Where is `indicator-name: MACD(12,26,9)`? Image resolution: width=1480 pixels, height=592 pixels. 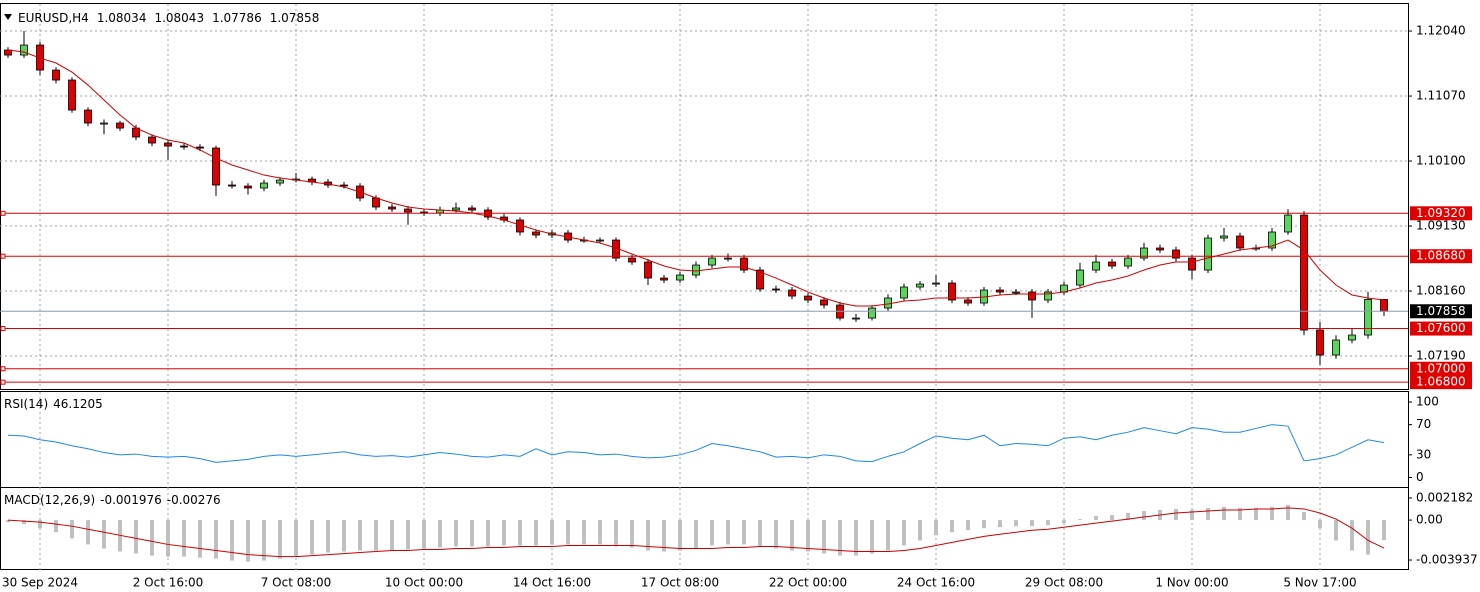
indicator-name: MACD(12,26,9) is located at coordinates (49, 500).